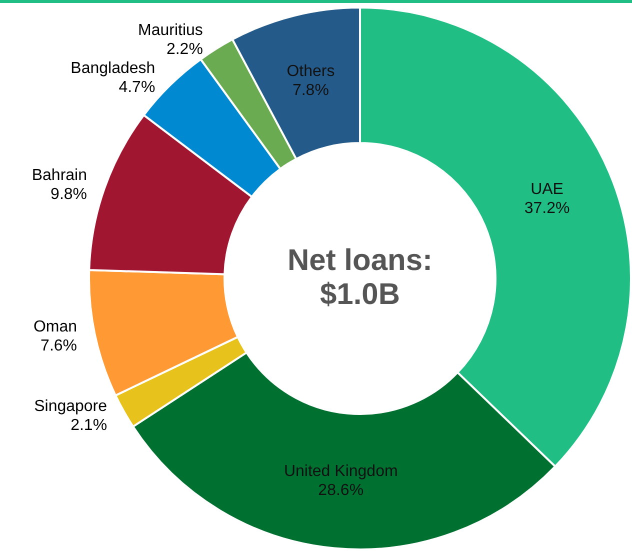 Image resolution: width=632 pixels, height=551 pixels. Describe the element at coordinates (547, 189) in the screenshot. I see `slice-label: UAE` at that location.